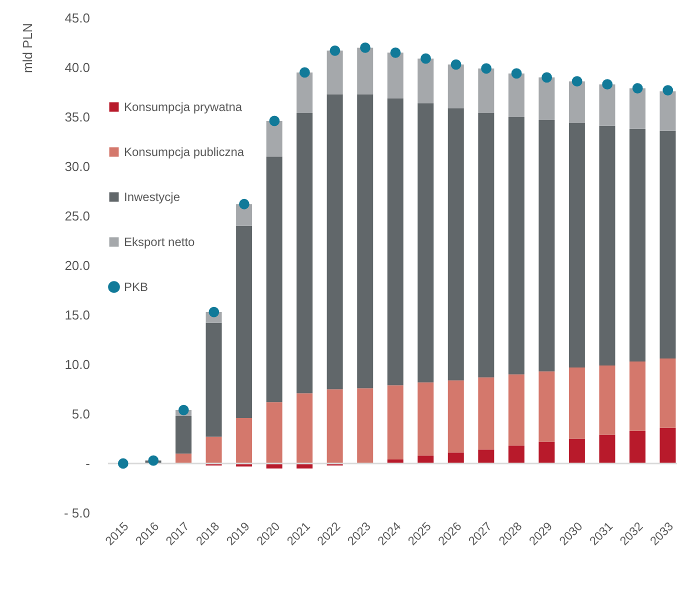 The image size is (677, 593). What do you see at coordinates (159, 241) in the screenshot?
I see `legend-label: Eksport netto` at bounding box center [159, 241].